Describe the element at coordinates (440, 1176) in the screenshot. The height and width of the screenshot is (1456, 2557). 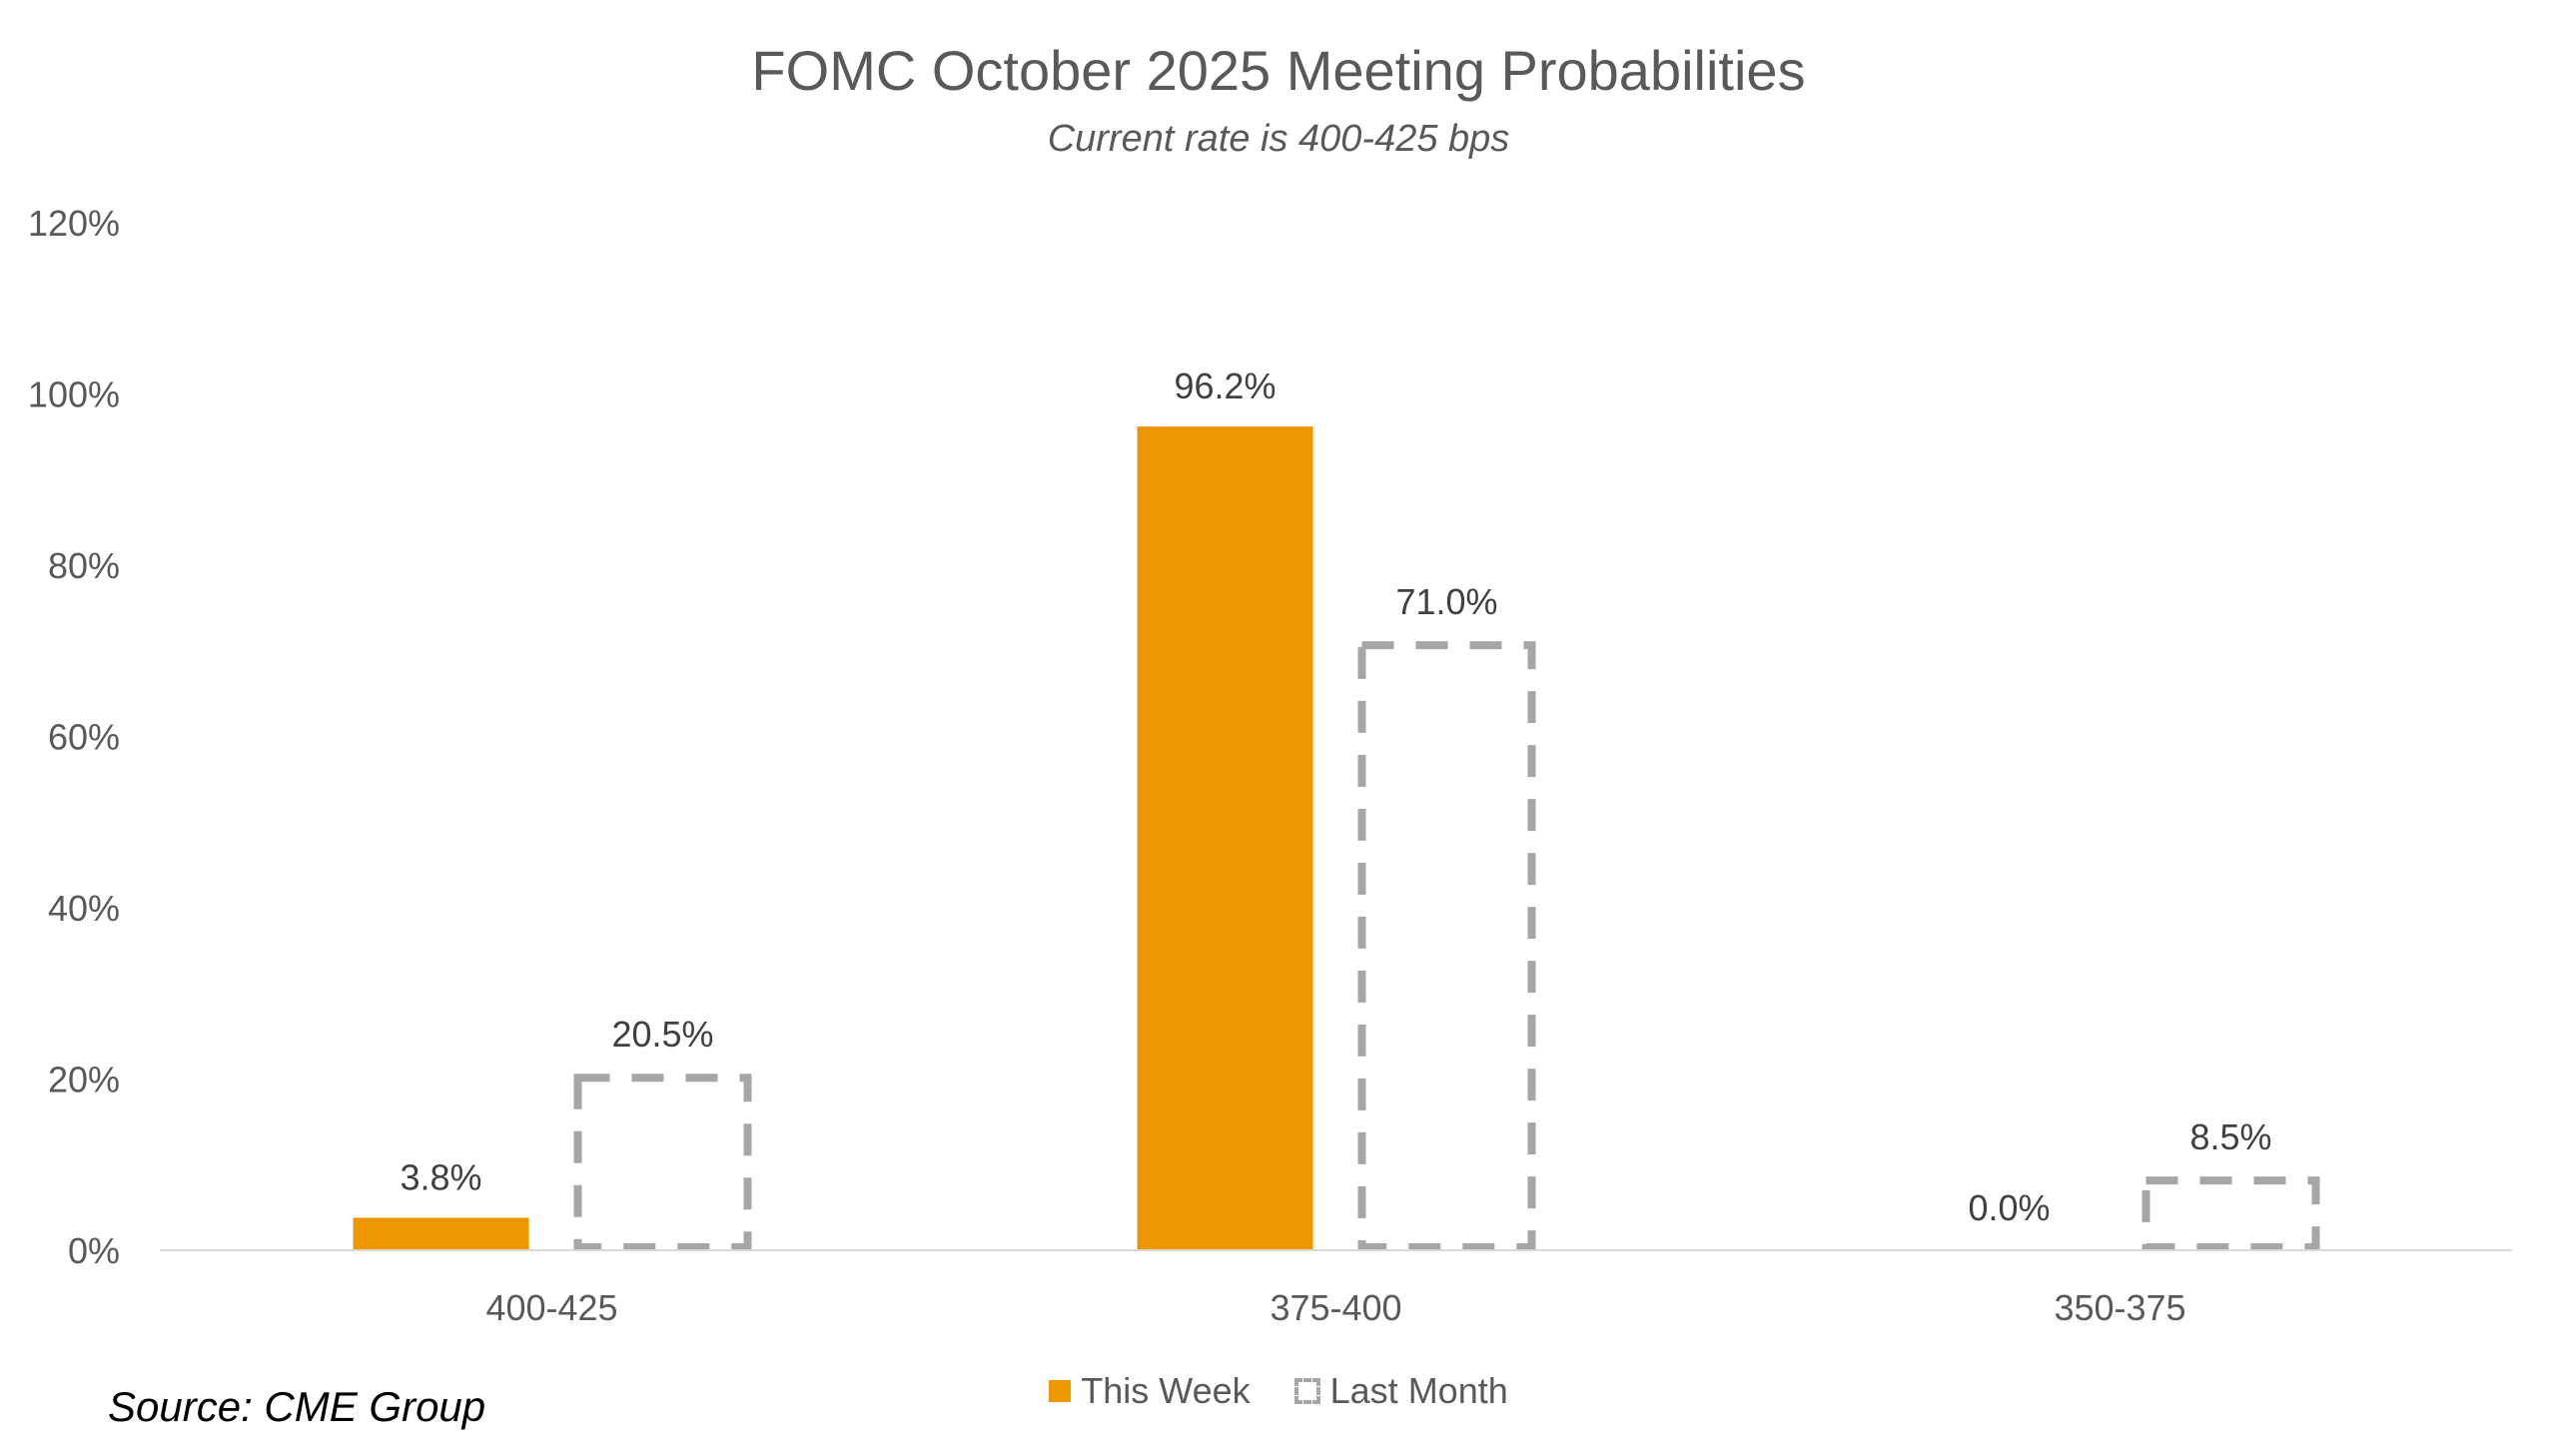
I see `data-label: 3.8%` at that location.